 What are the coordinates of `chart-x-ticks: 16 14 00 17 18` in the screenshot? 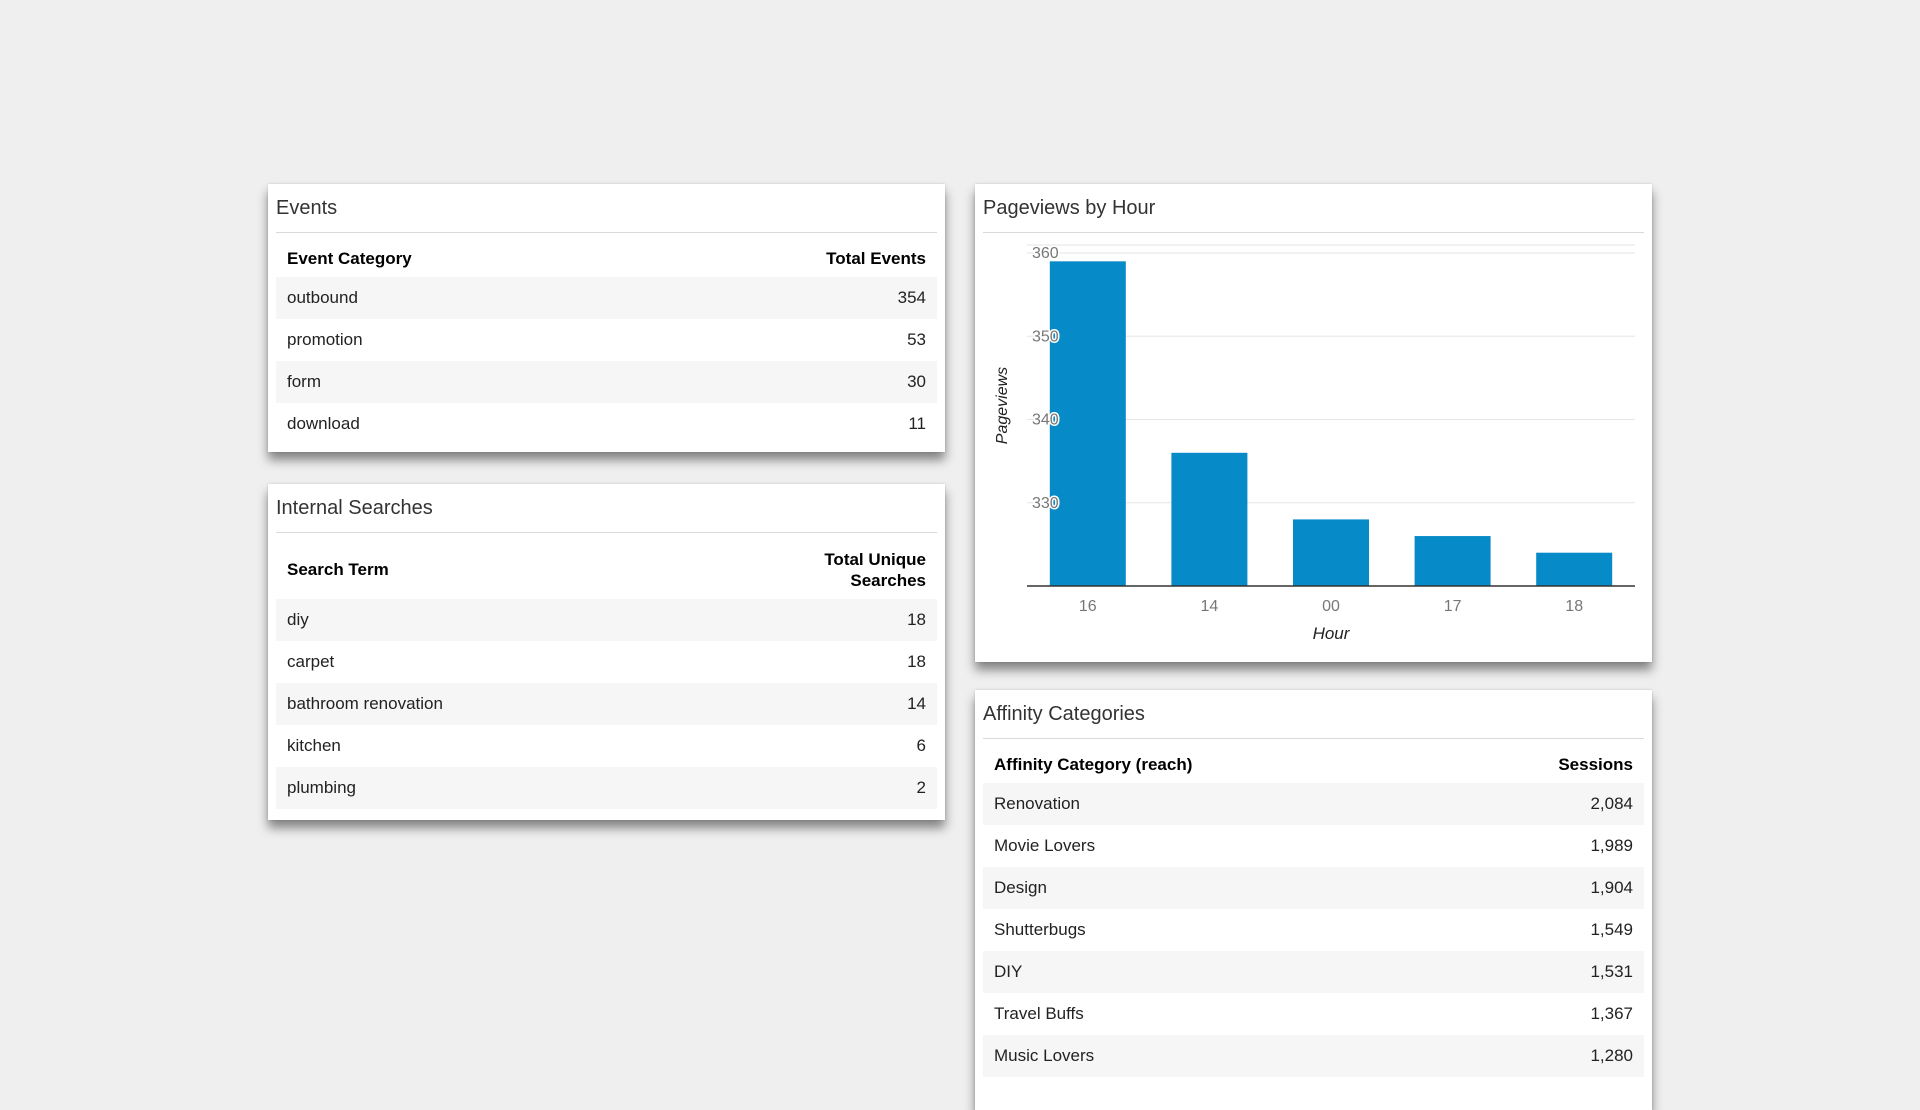 It's located at (1331, 606).